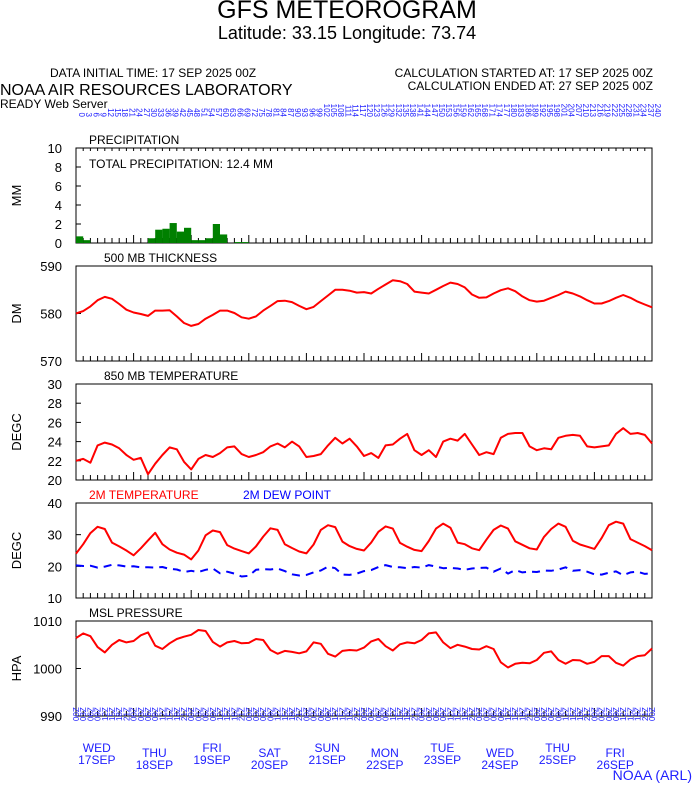 The image size is (694, 788). What do you see at coordinates (269, 753) in the screenshot?
I see `day-of-week-label: SAT` at bounding box center [269, 753].